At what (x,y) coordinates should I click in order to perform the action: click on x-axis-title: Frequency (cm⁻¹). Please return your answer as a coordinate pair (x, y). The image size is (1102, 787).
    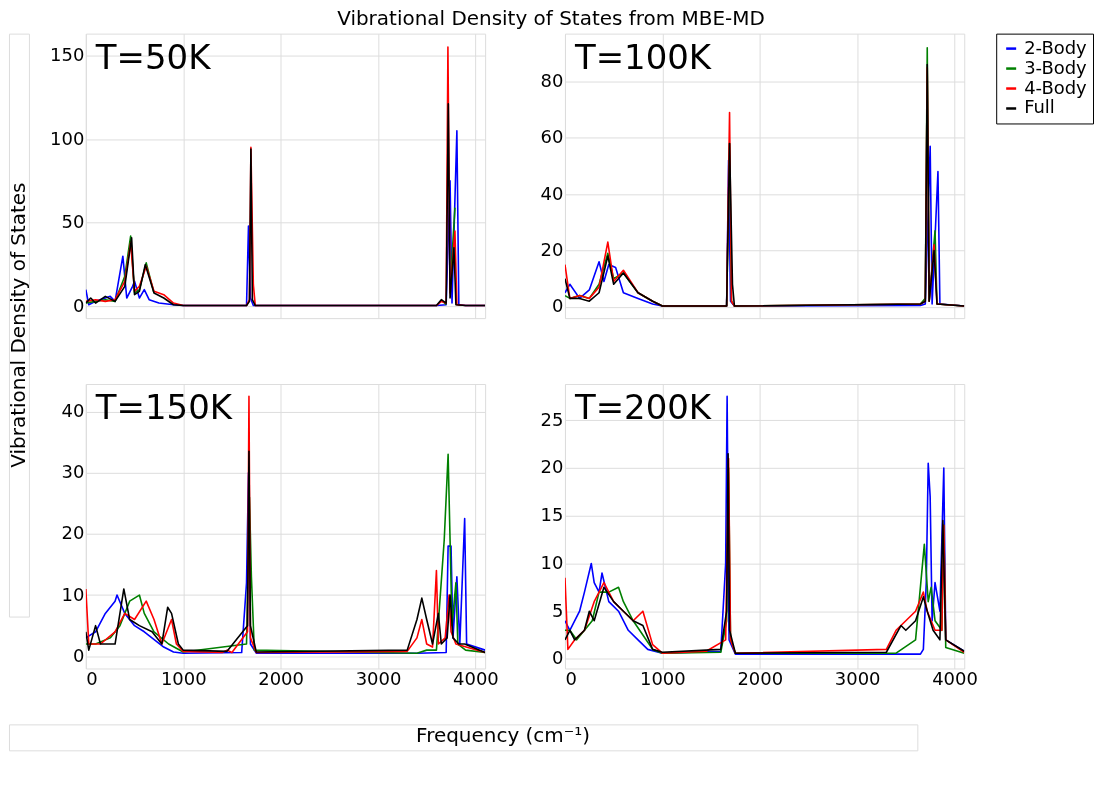
    Looking at the image, I should click on (503, 735).